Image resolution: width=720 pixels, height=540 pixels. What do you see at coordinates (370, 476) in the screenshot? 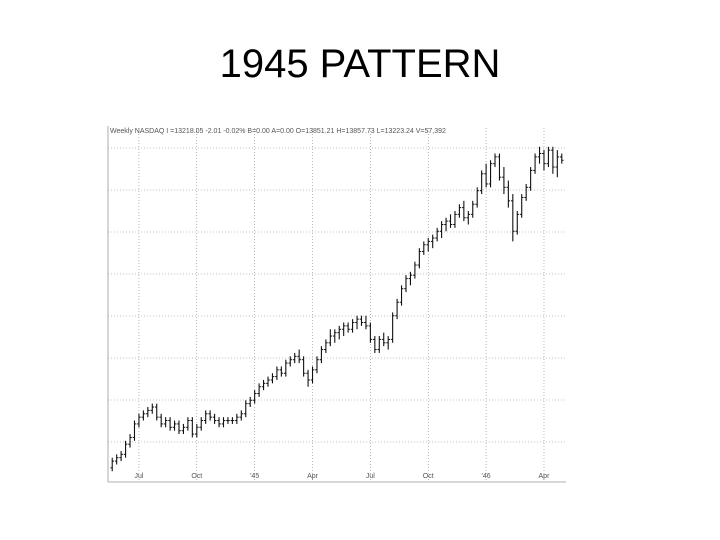
I see `x-tick-label: Jul` at bounding box center [370, 476].